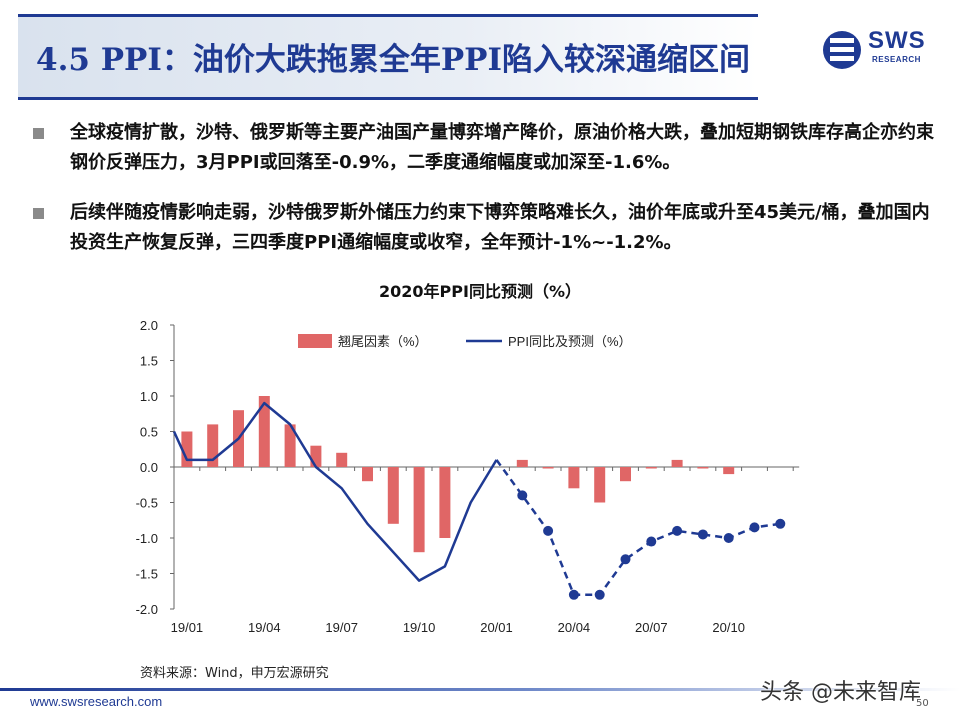 This screenshot has height=720, width=960. What do you see at coordinates (149, 432) in the screenshot?
I see `y-tick-label: 0.5` at bounding box center [149, 432].